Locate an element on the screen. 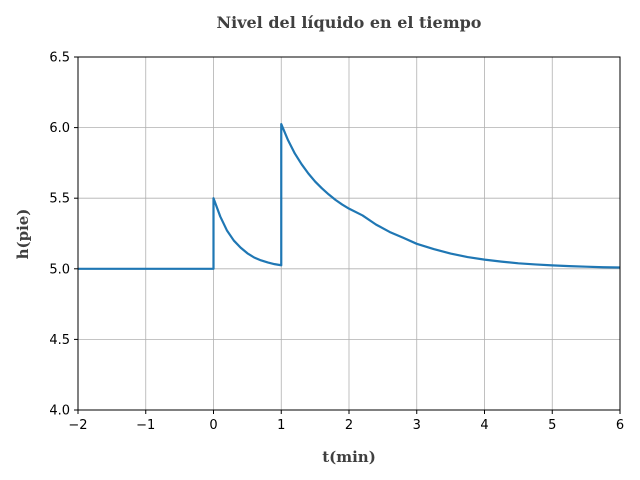  y-tick-label: 4.0 is located at coordinates (59, 411).